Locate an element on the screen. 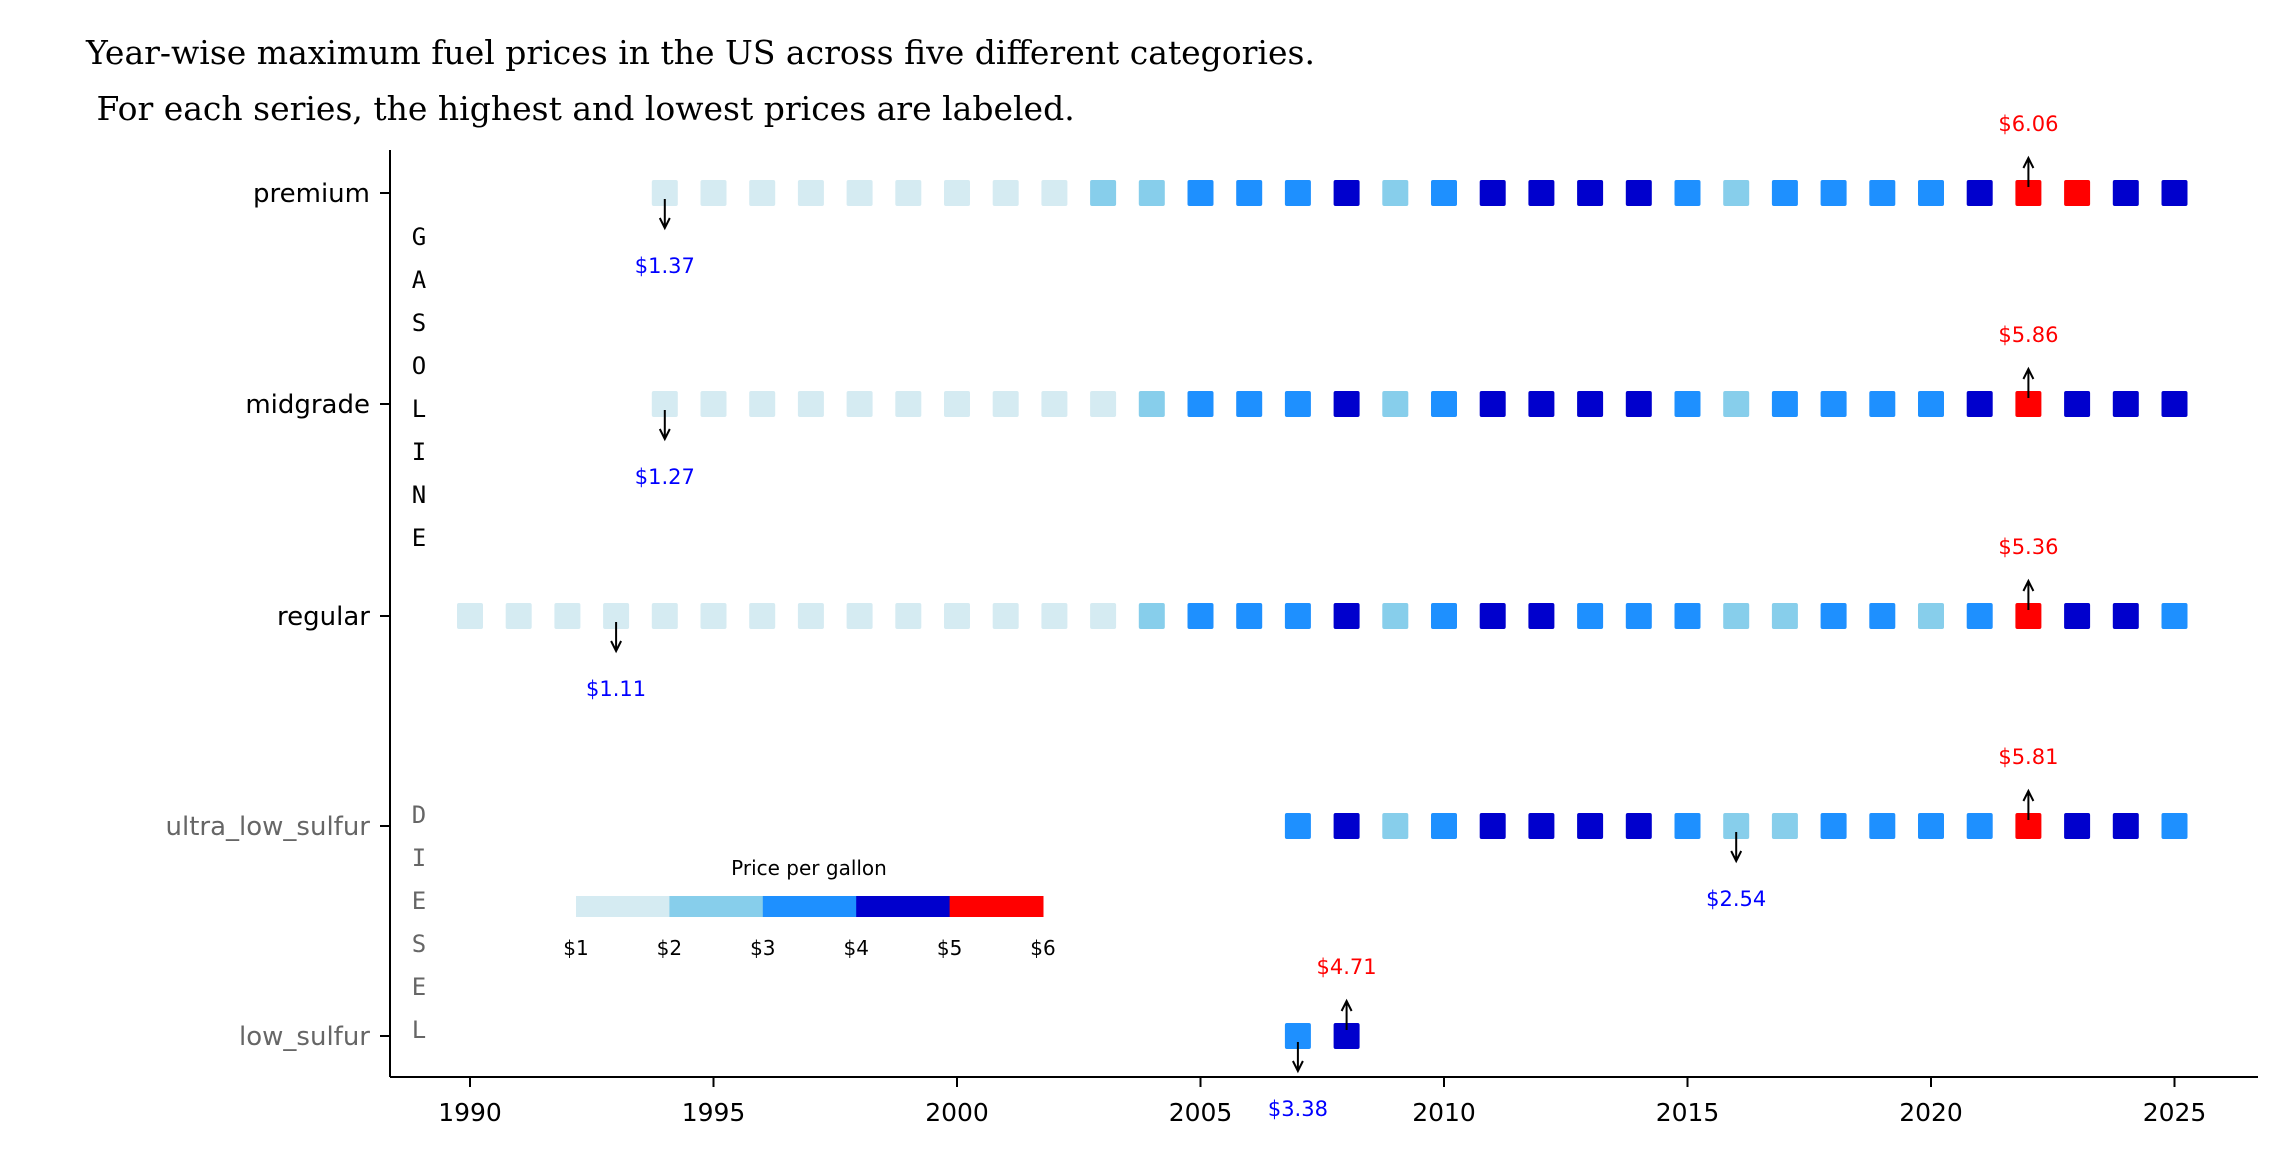  y-tick-label-low-sulfur: low_sulfur is located at coordinates (304, 1037).